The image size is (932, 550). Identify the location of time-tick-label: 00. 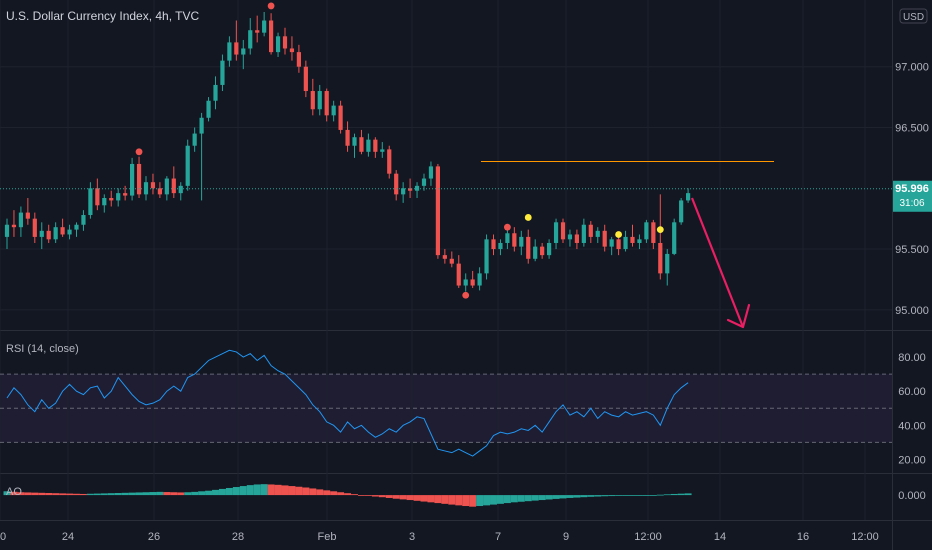
(3, 537).